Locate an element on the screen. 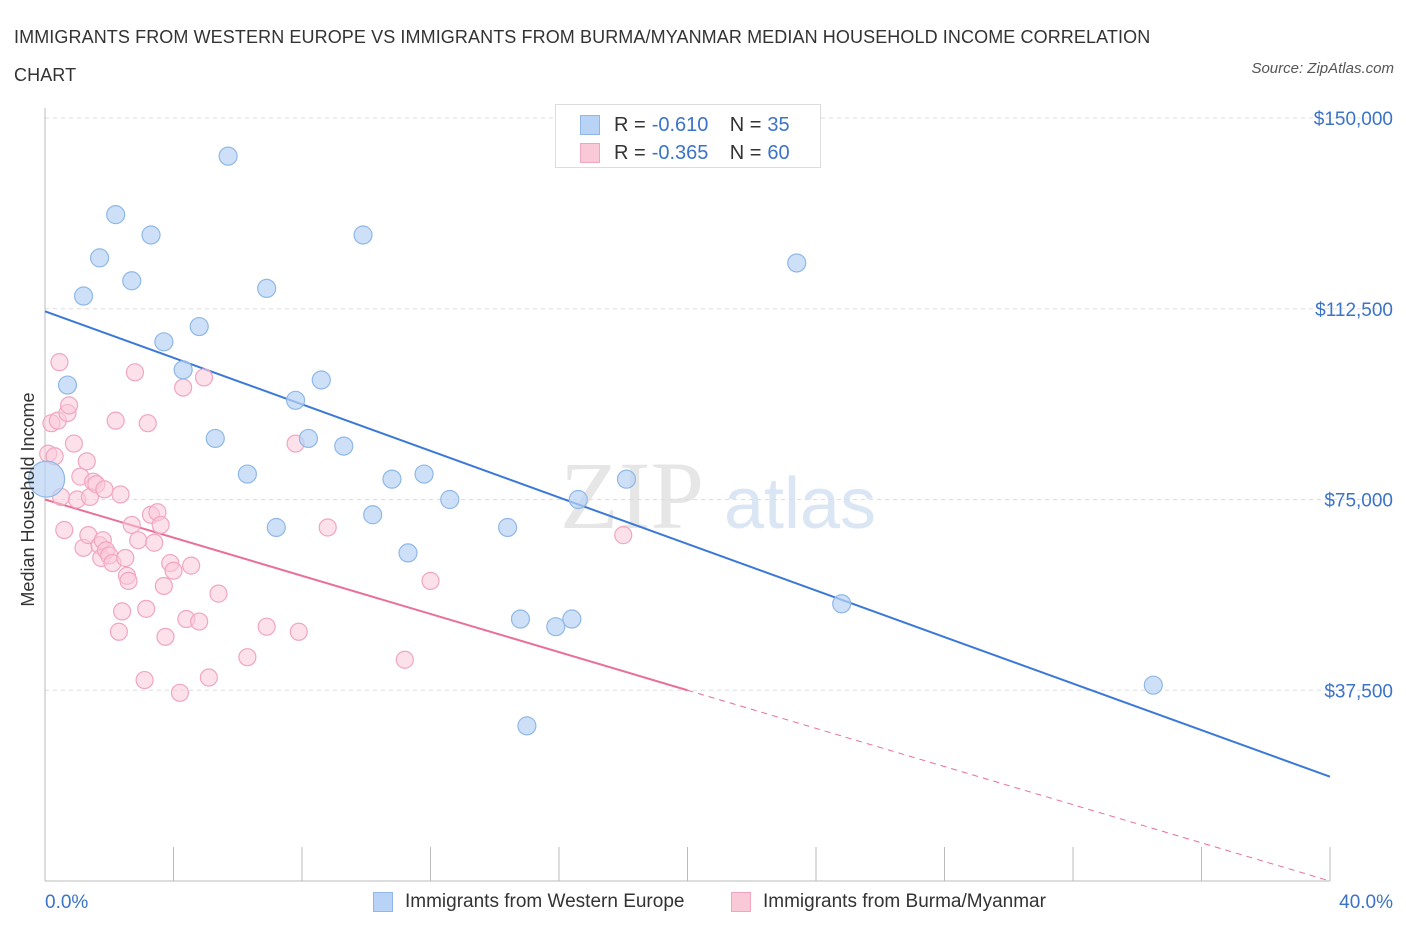 This screenshot has width=1406, height=930. legend-swatch-series1 is located at coordinates (590, 125).